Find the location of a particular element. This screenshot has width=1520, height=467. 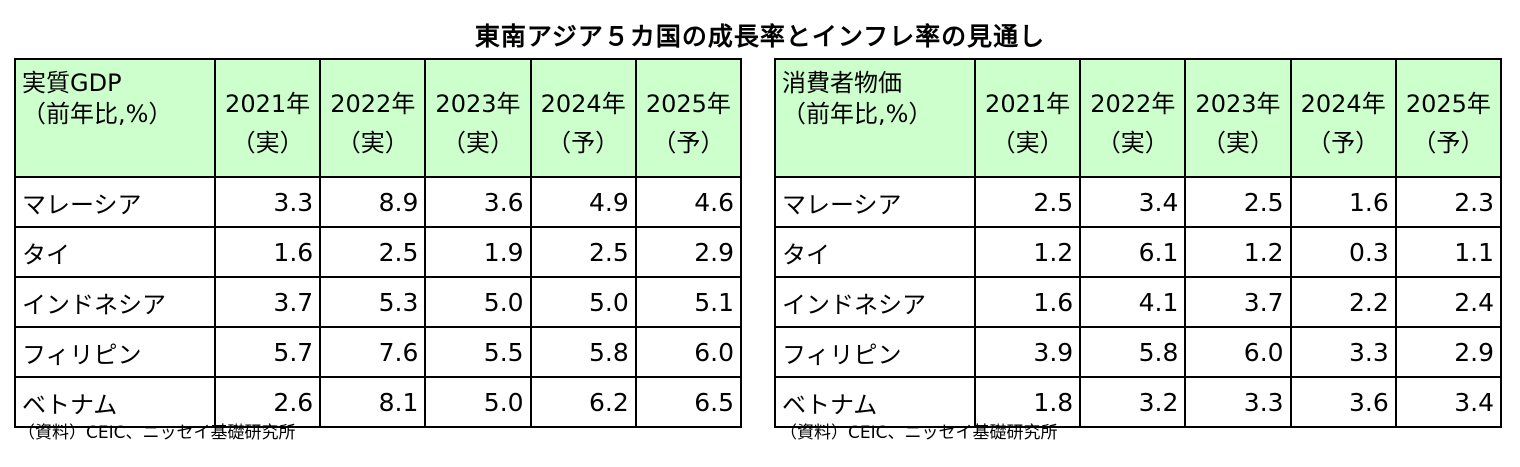

gdp-header-unit: （前年比,%） is located at coordinates (97, 114).